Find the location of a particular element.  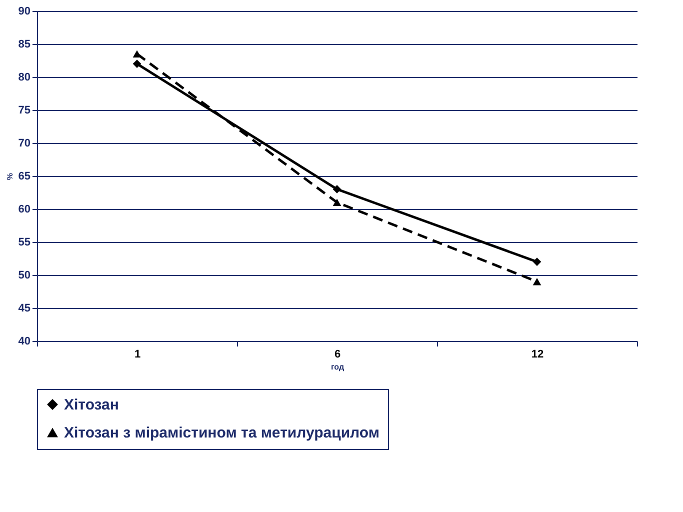

y-tick-label: 45 is located at coordinates (24, 308).